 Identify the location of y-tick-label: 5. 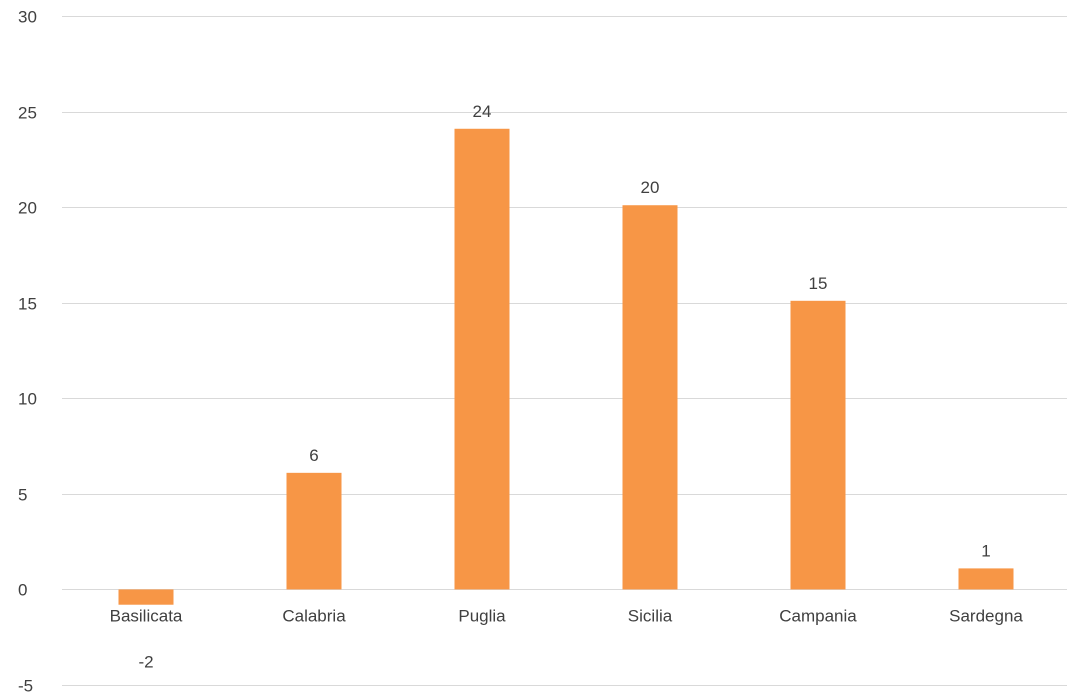
(22, 495).